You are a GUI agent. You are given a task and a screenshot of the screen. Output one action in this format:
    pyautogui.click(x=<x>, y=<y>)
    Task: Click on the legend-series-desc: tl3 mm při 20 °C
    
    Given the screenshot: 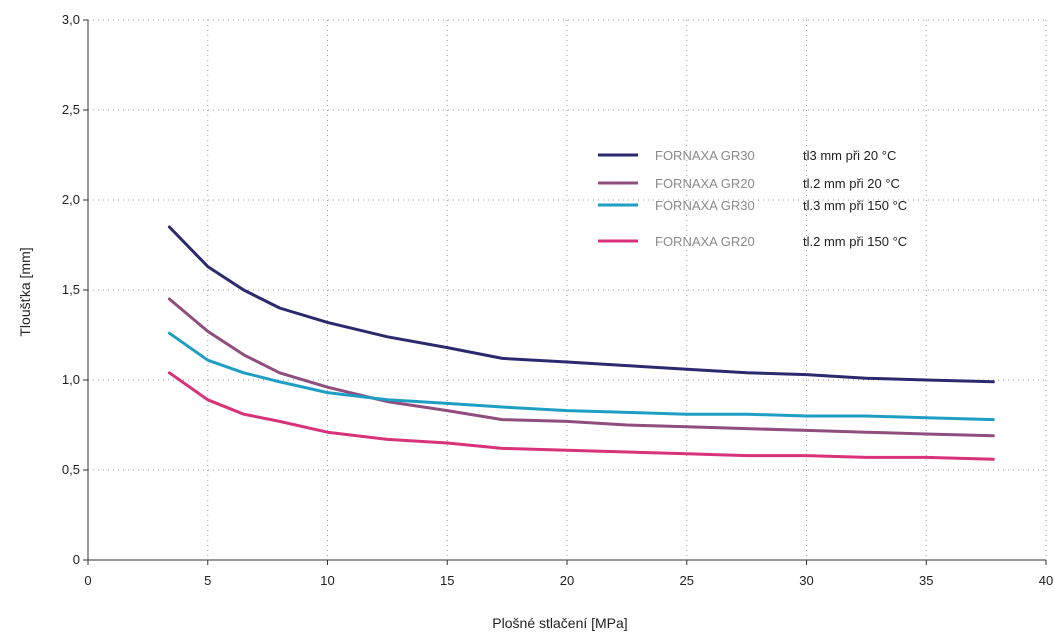 What is the action you would take?
    pyautogui.click(x=849, y=155)
    